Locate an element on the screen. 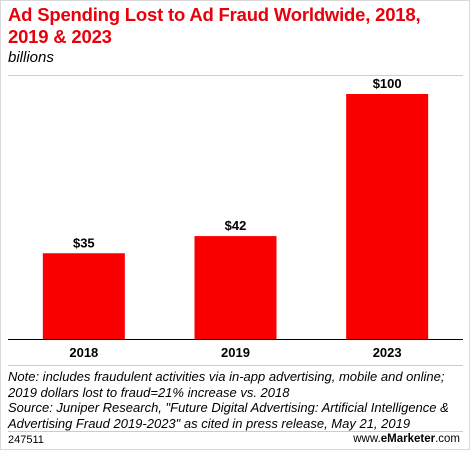 The width and height of the screenshot is (470, 451). brand-name: eMarketer is located at coordinates (408, 439).